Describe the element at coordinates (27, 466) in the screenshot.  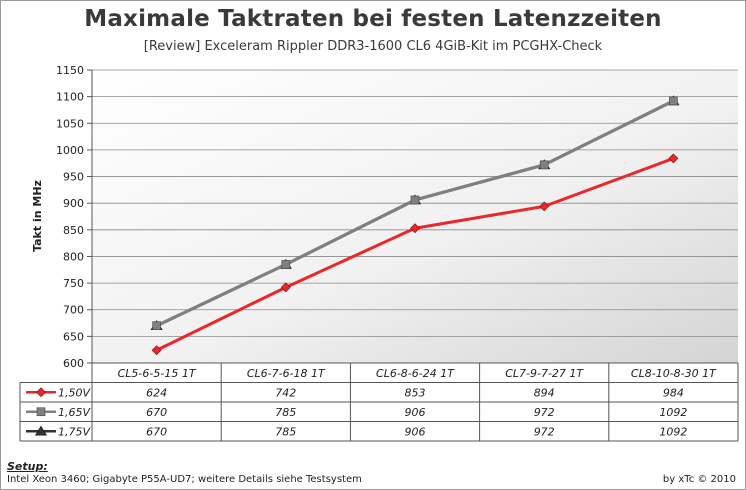
I see `setup-label: Setup:` at that location.